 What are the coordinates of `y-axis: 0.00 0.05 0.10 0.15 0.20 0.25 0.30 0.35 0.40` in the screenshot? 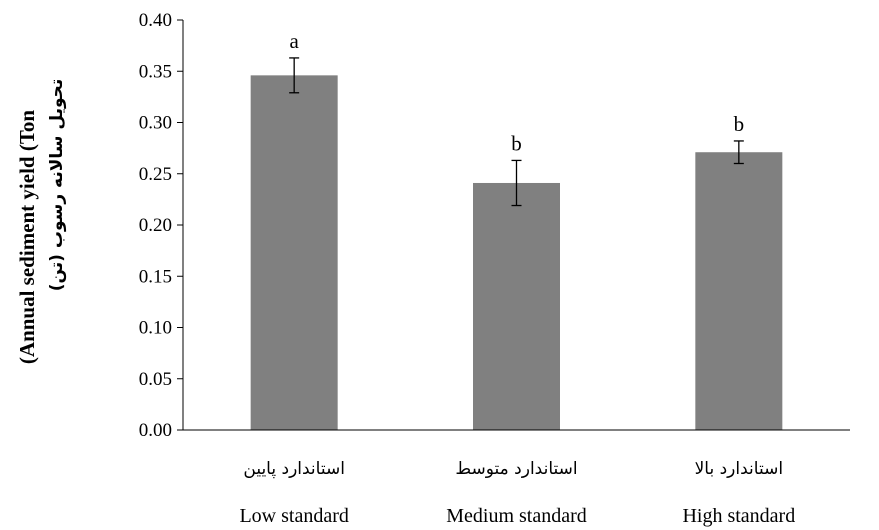 It's located at (161, 225).